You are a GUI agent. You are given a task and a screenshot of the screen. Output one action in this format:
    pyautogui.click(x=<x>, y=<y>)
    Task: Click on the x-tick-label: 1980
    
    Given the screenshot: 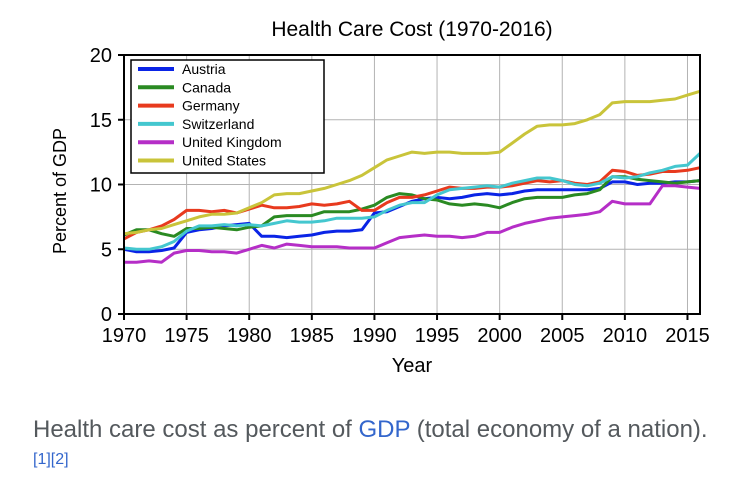 What is the action you would take?
    pyautogui.click(x=249, y=336)
    